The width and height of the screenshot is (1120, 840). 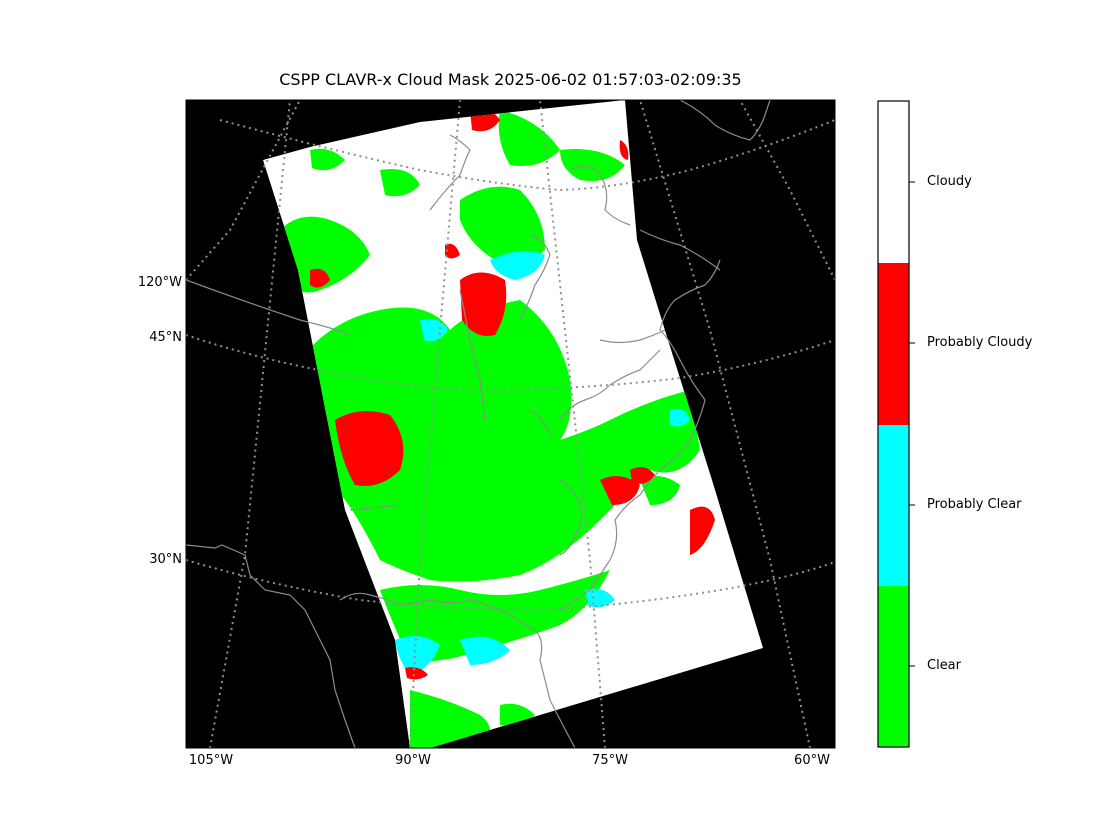 What do you see at coordinates (165, 337) in the screenshot?
I see `lat-label-45n: 45°N` at bounding box center [165, 337].